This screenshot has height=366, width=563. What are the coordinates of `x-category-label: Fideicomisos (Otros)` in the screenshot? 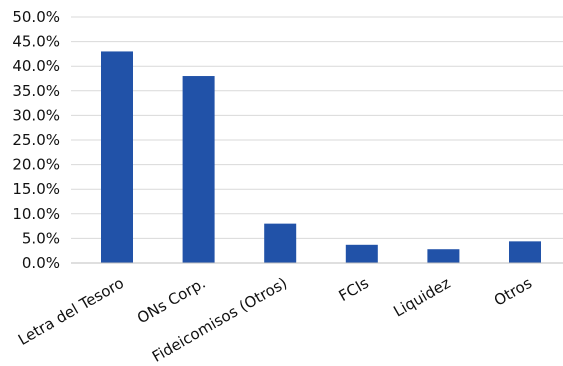 It's located at (219, 320).